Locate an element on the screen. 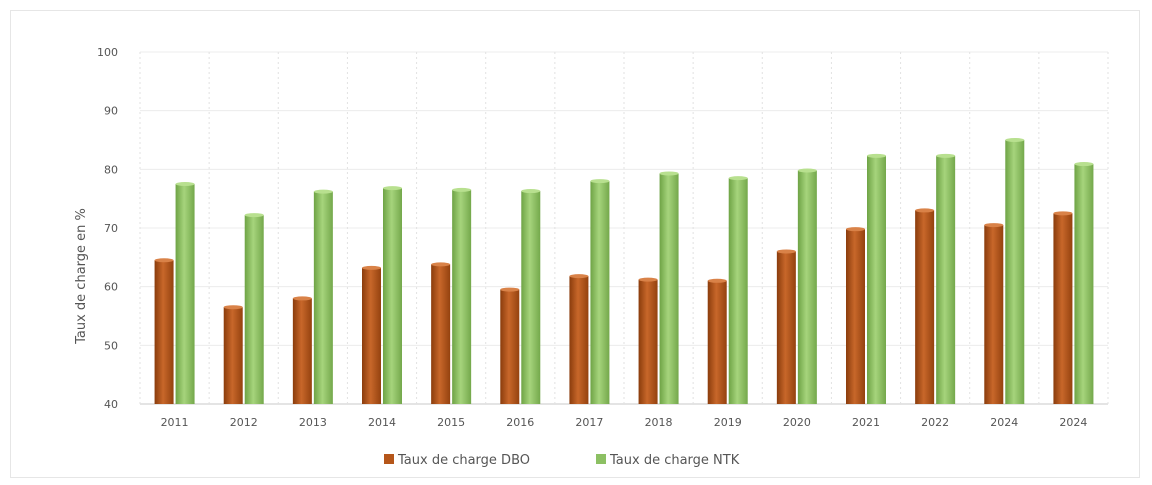 The image size is (1152, 485). x-tick-label: 2013 is located at coordinates (313, 422).